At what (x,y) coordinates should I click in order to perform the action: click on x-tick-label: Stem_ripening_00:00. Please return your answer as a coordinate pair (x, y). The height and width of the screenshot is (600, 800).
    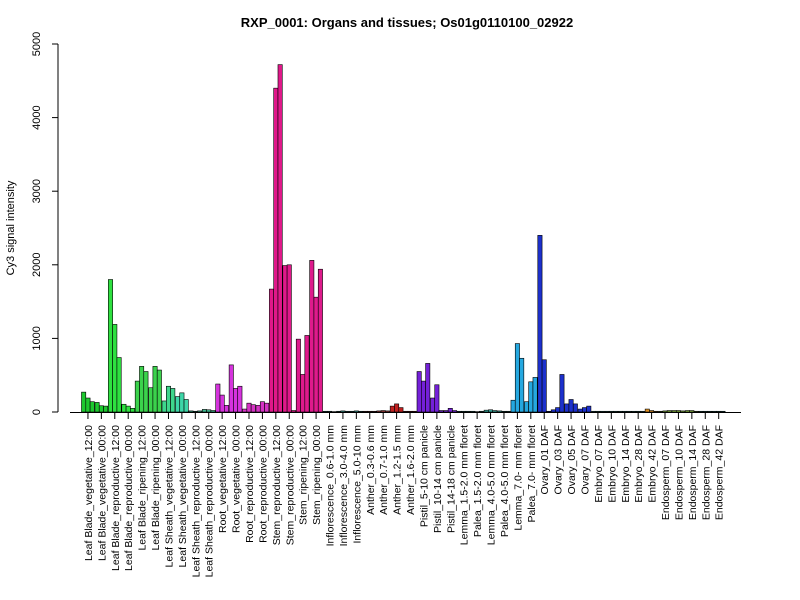
    Looking at the image, I should click on (317, 475).